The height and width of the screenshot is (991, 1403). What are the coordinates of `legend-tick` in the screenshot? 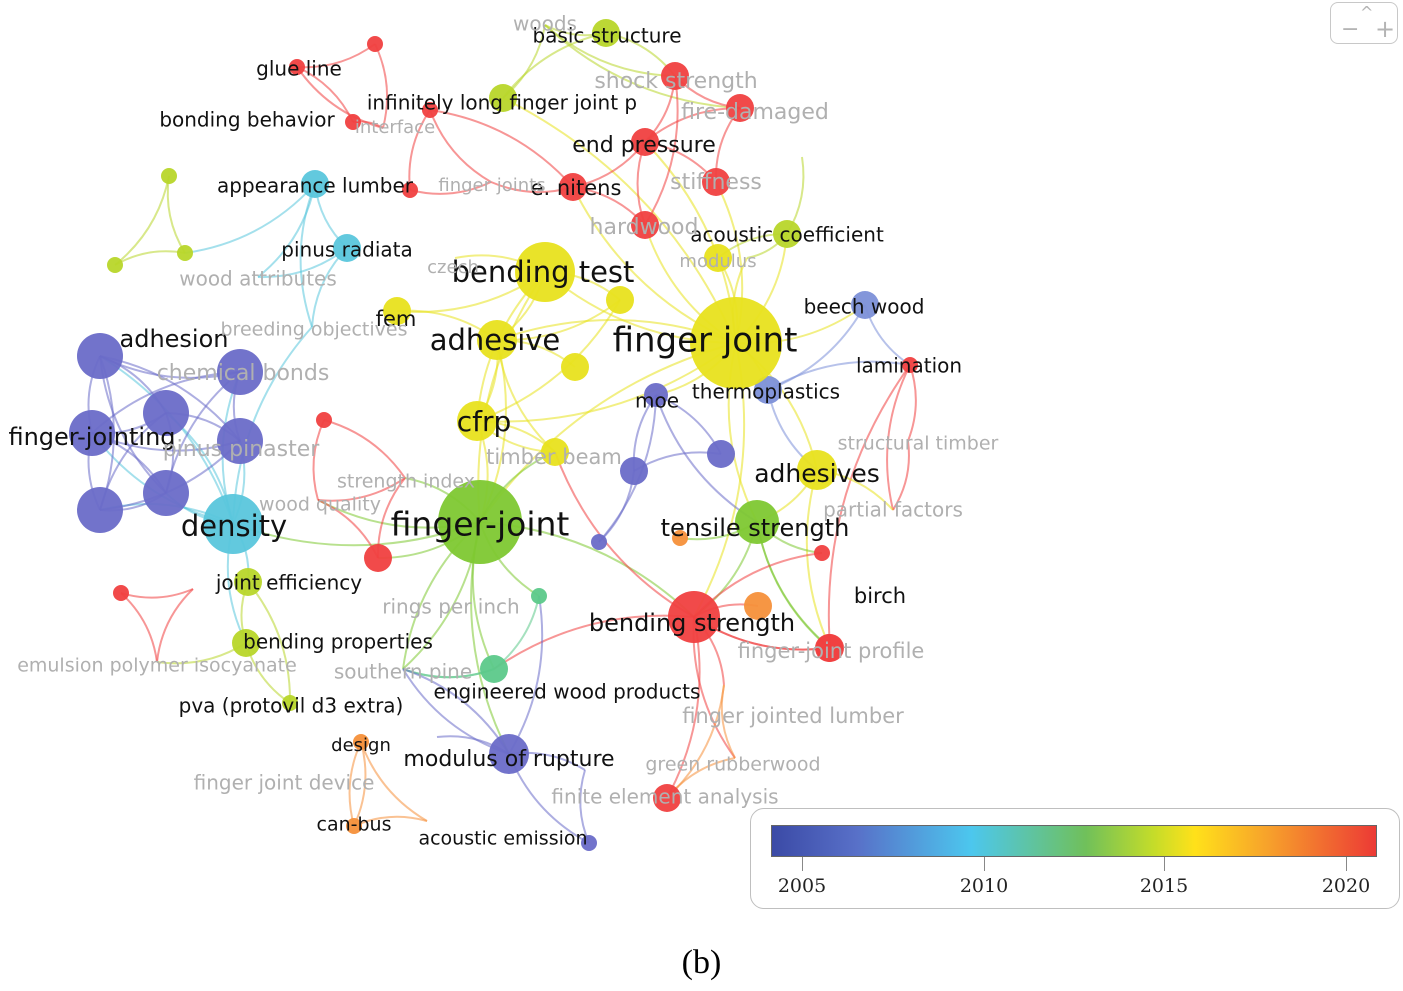 It's located at (1346, 864).